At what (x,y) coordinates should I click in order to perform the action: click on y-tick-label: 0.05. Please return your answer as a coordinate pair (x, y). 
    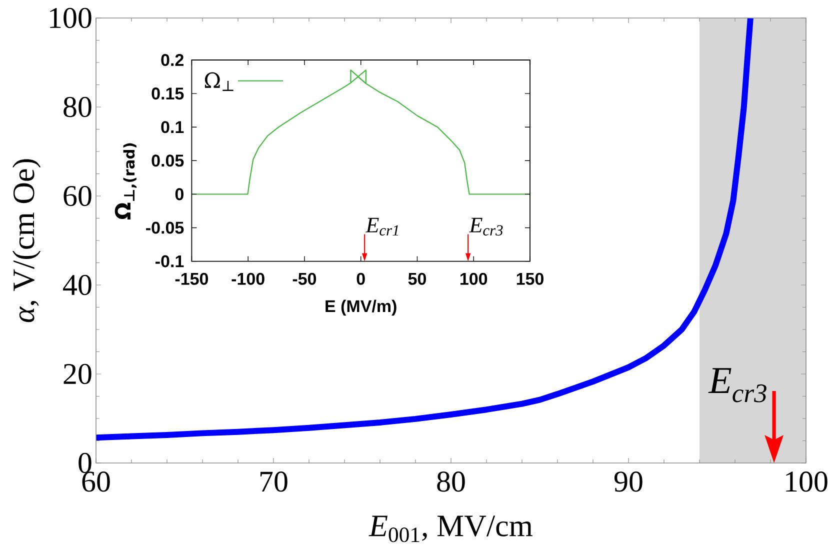
    Looking at the image, I should click on (168, 160).